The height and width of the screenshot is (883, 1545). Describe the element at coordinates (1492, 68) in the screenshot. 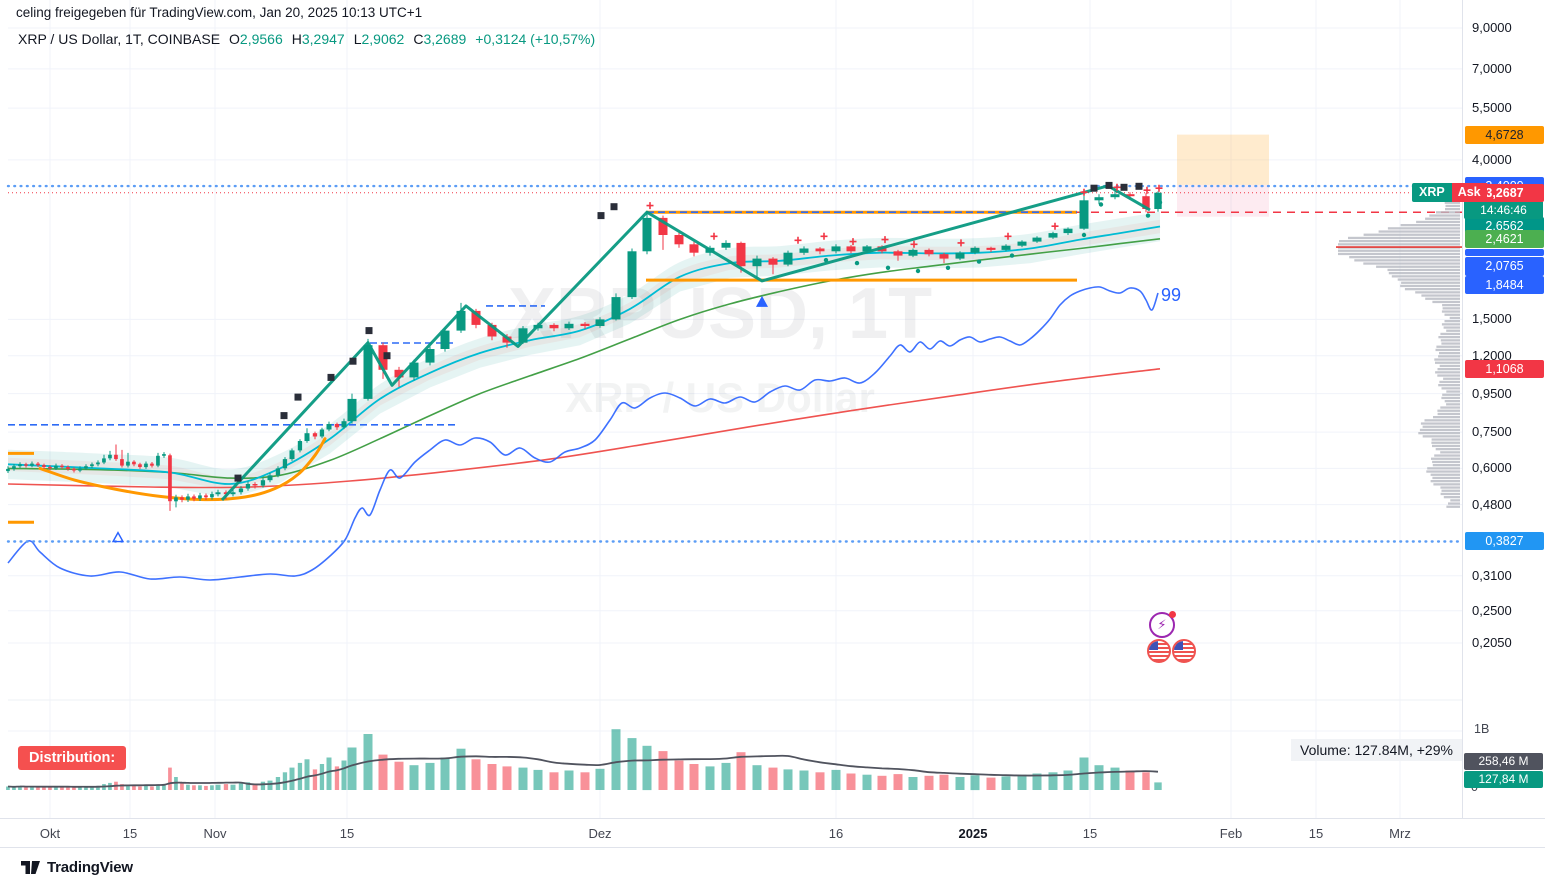

I see `price-axis-label: 7,0000` at that location.